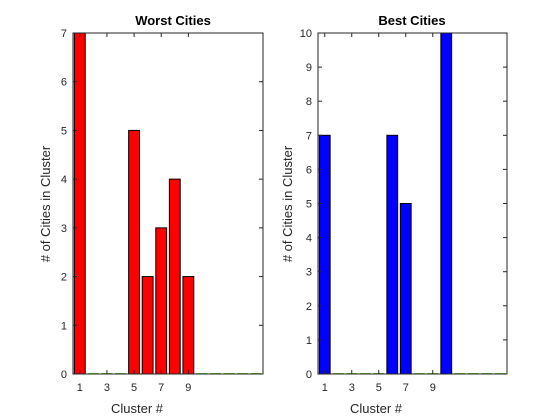 The image size is (560, 420). What do you see at coordinates (309, 68) in the screenshot?
I see `best-cities-y-tick-label: 9` at bounding box center [309, 68].